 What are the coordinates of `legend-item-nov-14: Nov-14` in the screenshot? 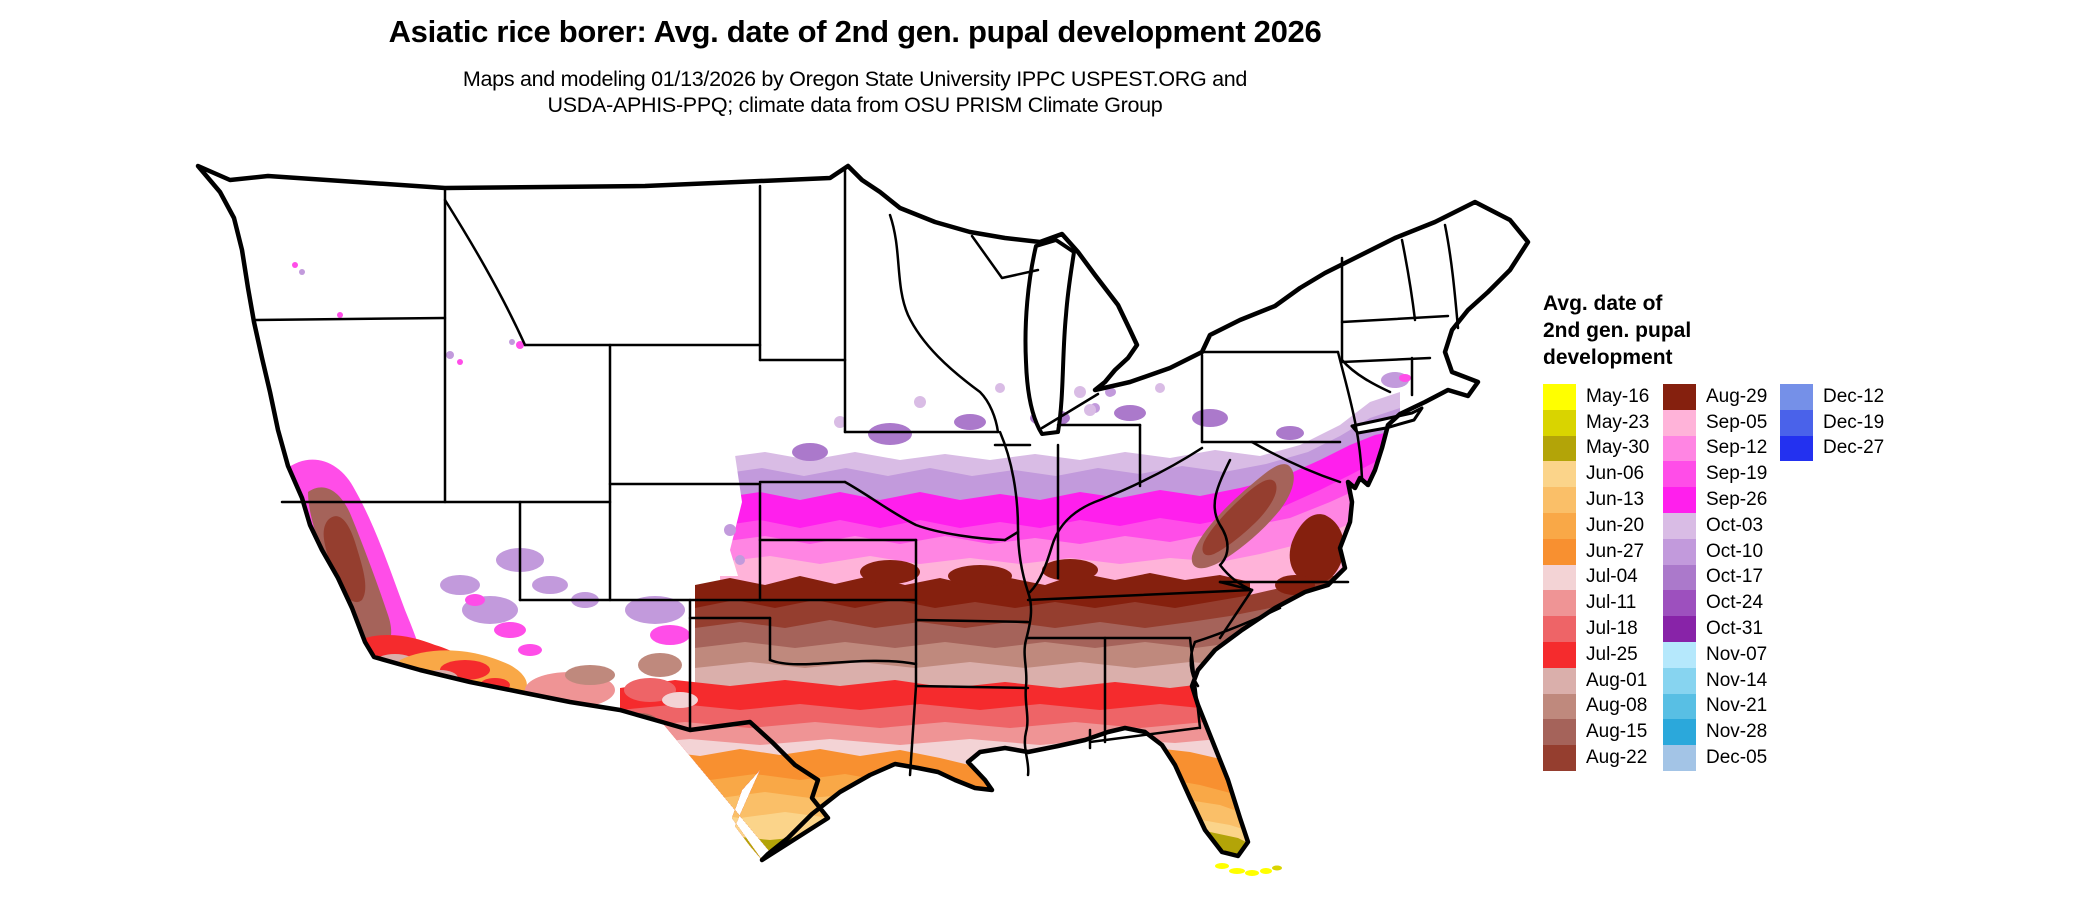 It's located at (1721, 680).